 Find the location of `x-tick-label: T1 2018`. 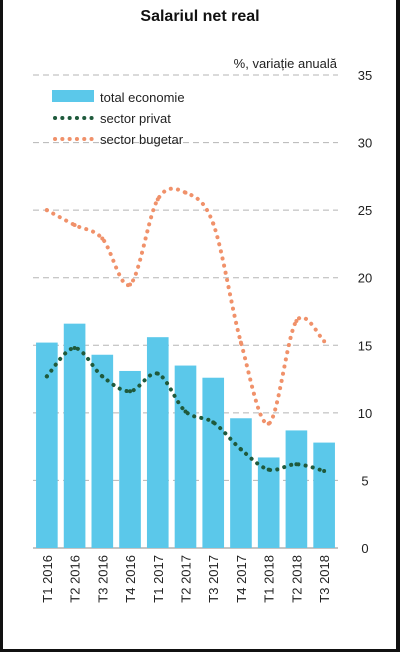

x-tick-label: T1 2018 is located at coordinates (269, 579).